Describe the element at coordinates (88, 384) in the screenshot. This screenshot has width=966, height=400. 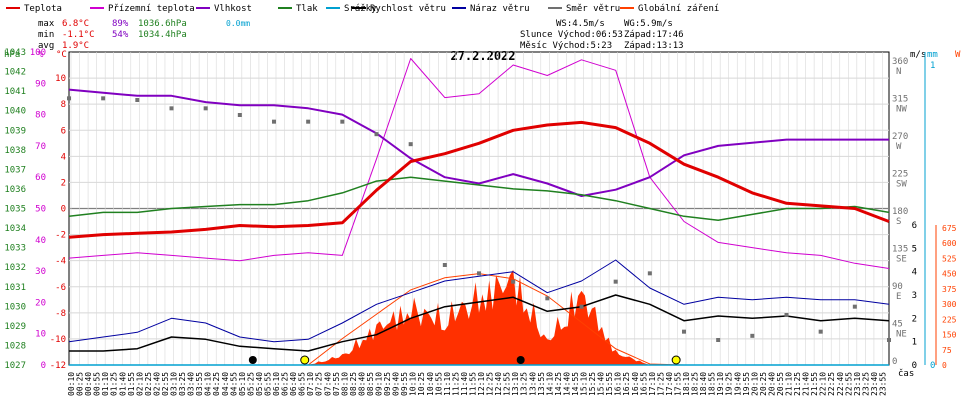
I see `time-tick: 00:40` at that location.